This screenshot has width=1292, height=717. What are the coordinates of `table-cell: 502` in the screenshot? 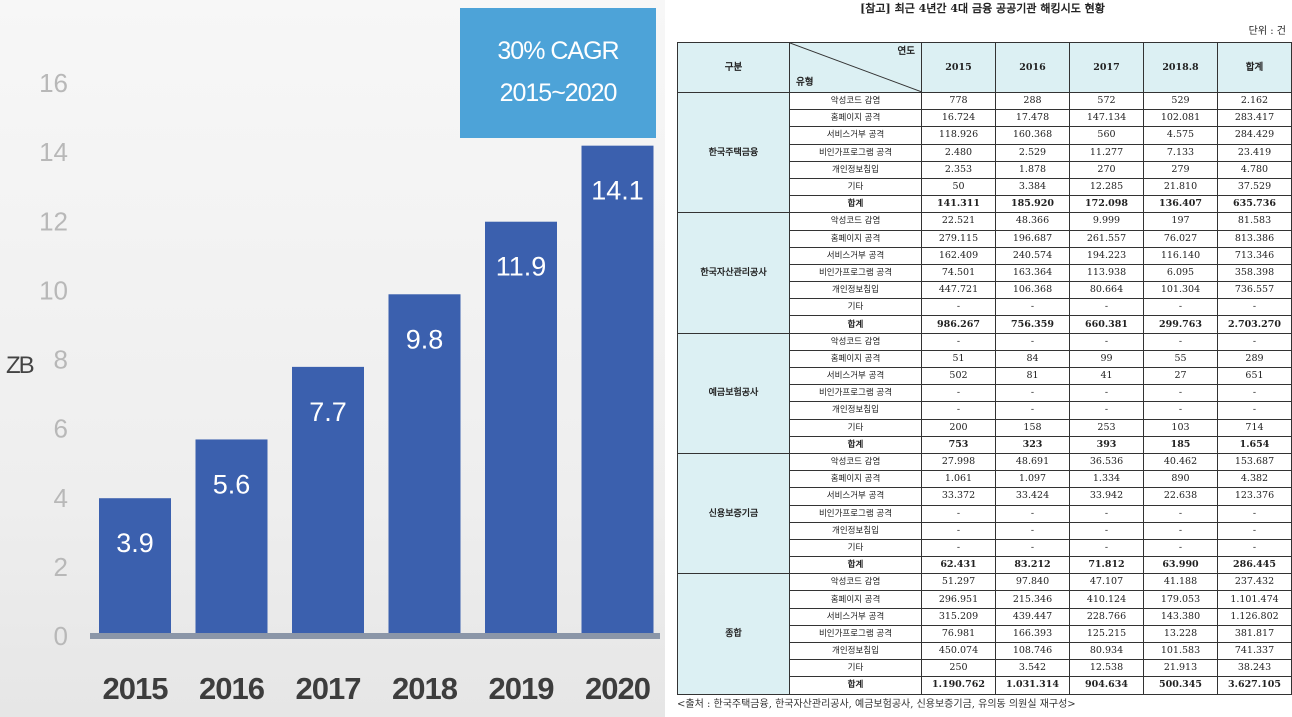 It's located at (958, 376).